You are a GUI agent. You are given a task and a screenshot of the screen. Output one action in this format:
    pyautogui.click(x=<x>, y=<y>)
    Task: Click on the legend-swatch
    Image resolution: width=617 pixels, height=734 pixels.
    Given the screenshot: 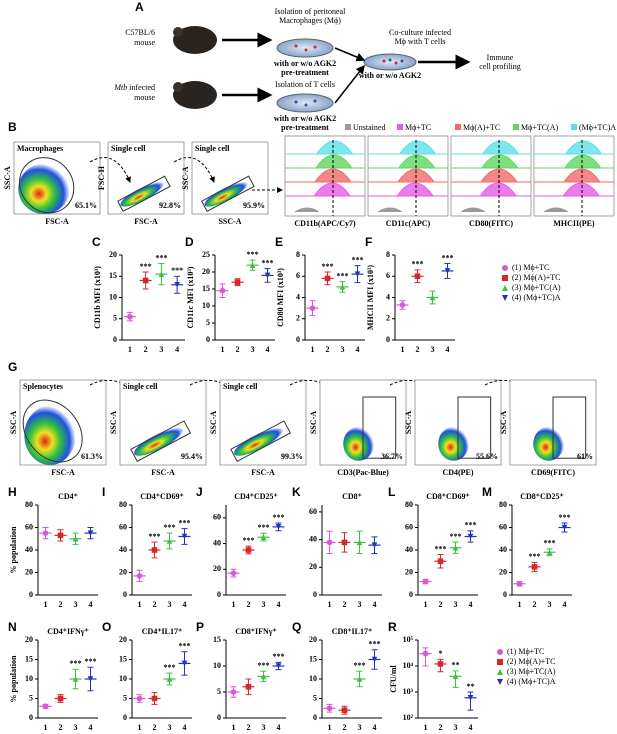 What is the action you would take?
    pyautogui.click(x=516, y=127)
    